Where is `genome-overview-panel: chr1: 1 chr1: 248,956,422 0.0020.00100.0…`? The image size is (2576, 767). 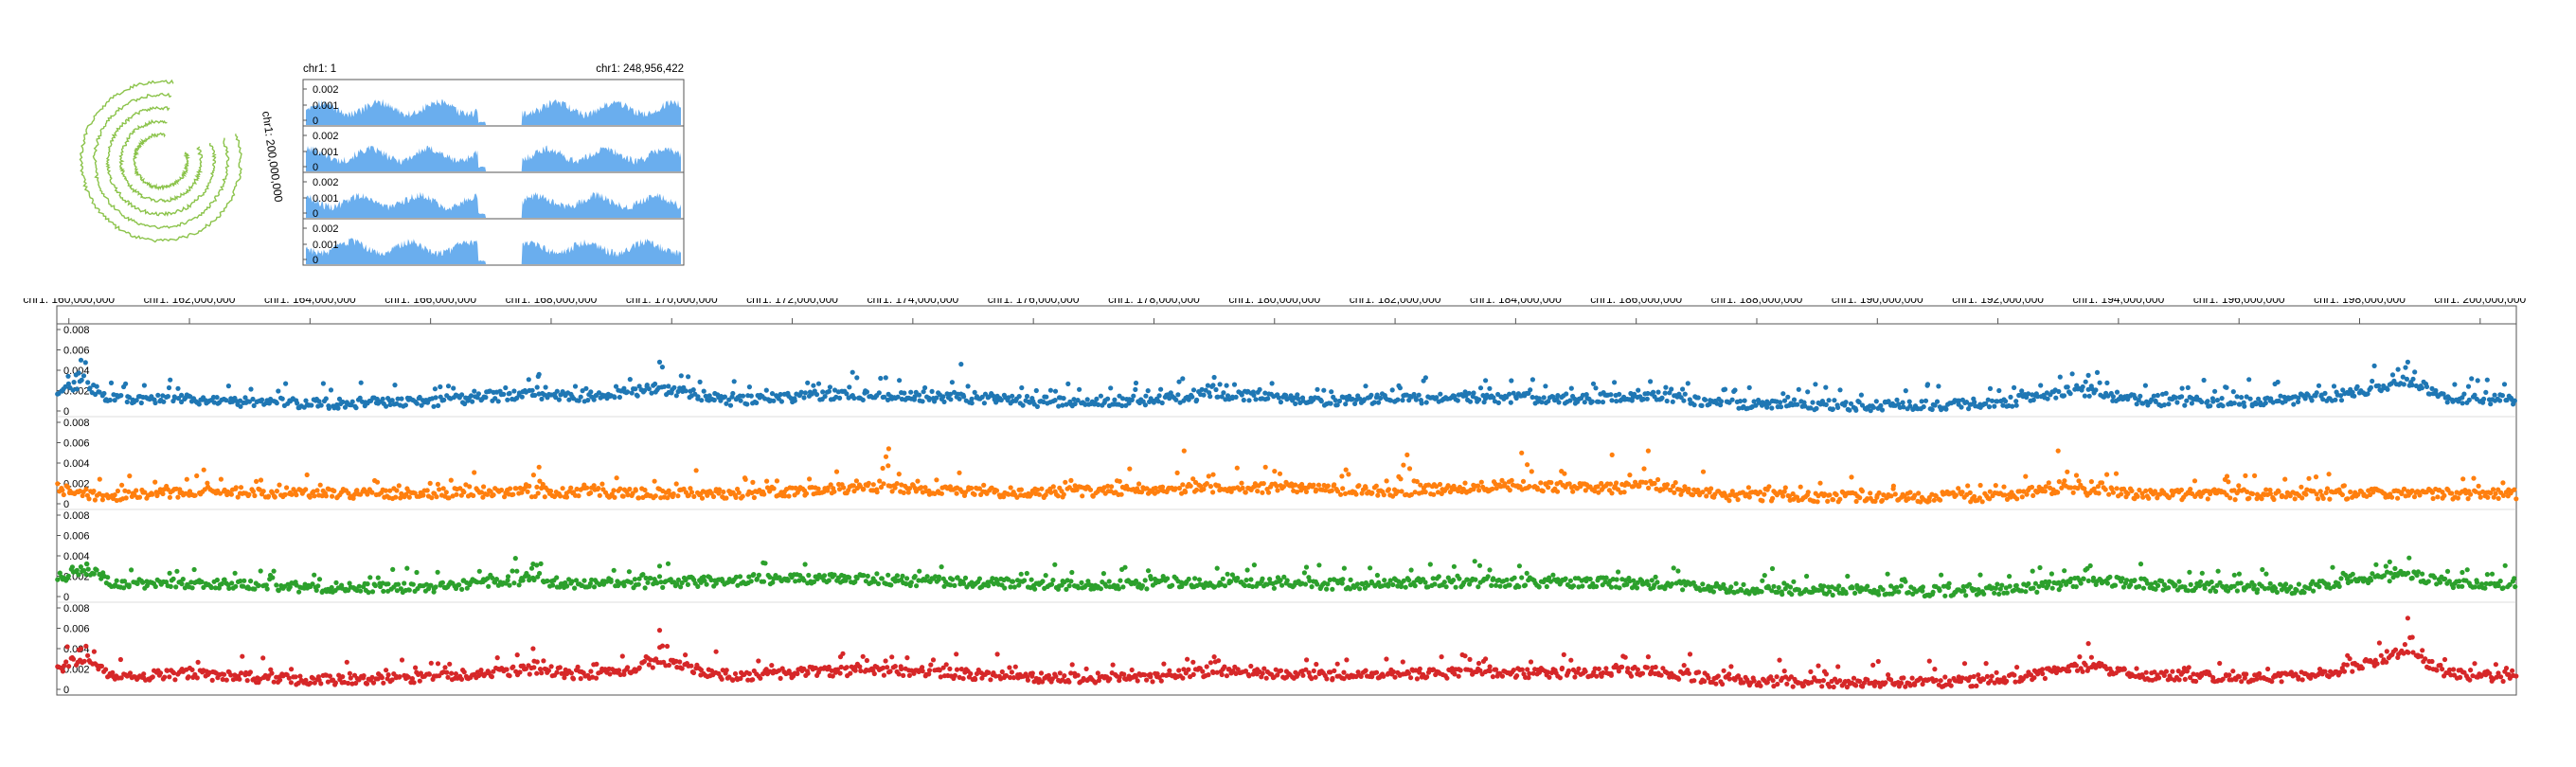
genome-overview-panel: chr1: 1 chr1: 248,956,422 0.0020.00100.0… is located at coordinates (495, 169).